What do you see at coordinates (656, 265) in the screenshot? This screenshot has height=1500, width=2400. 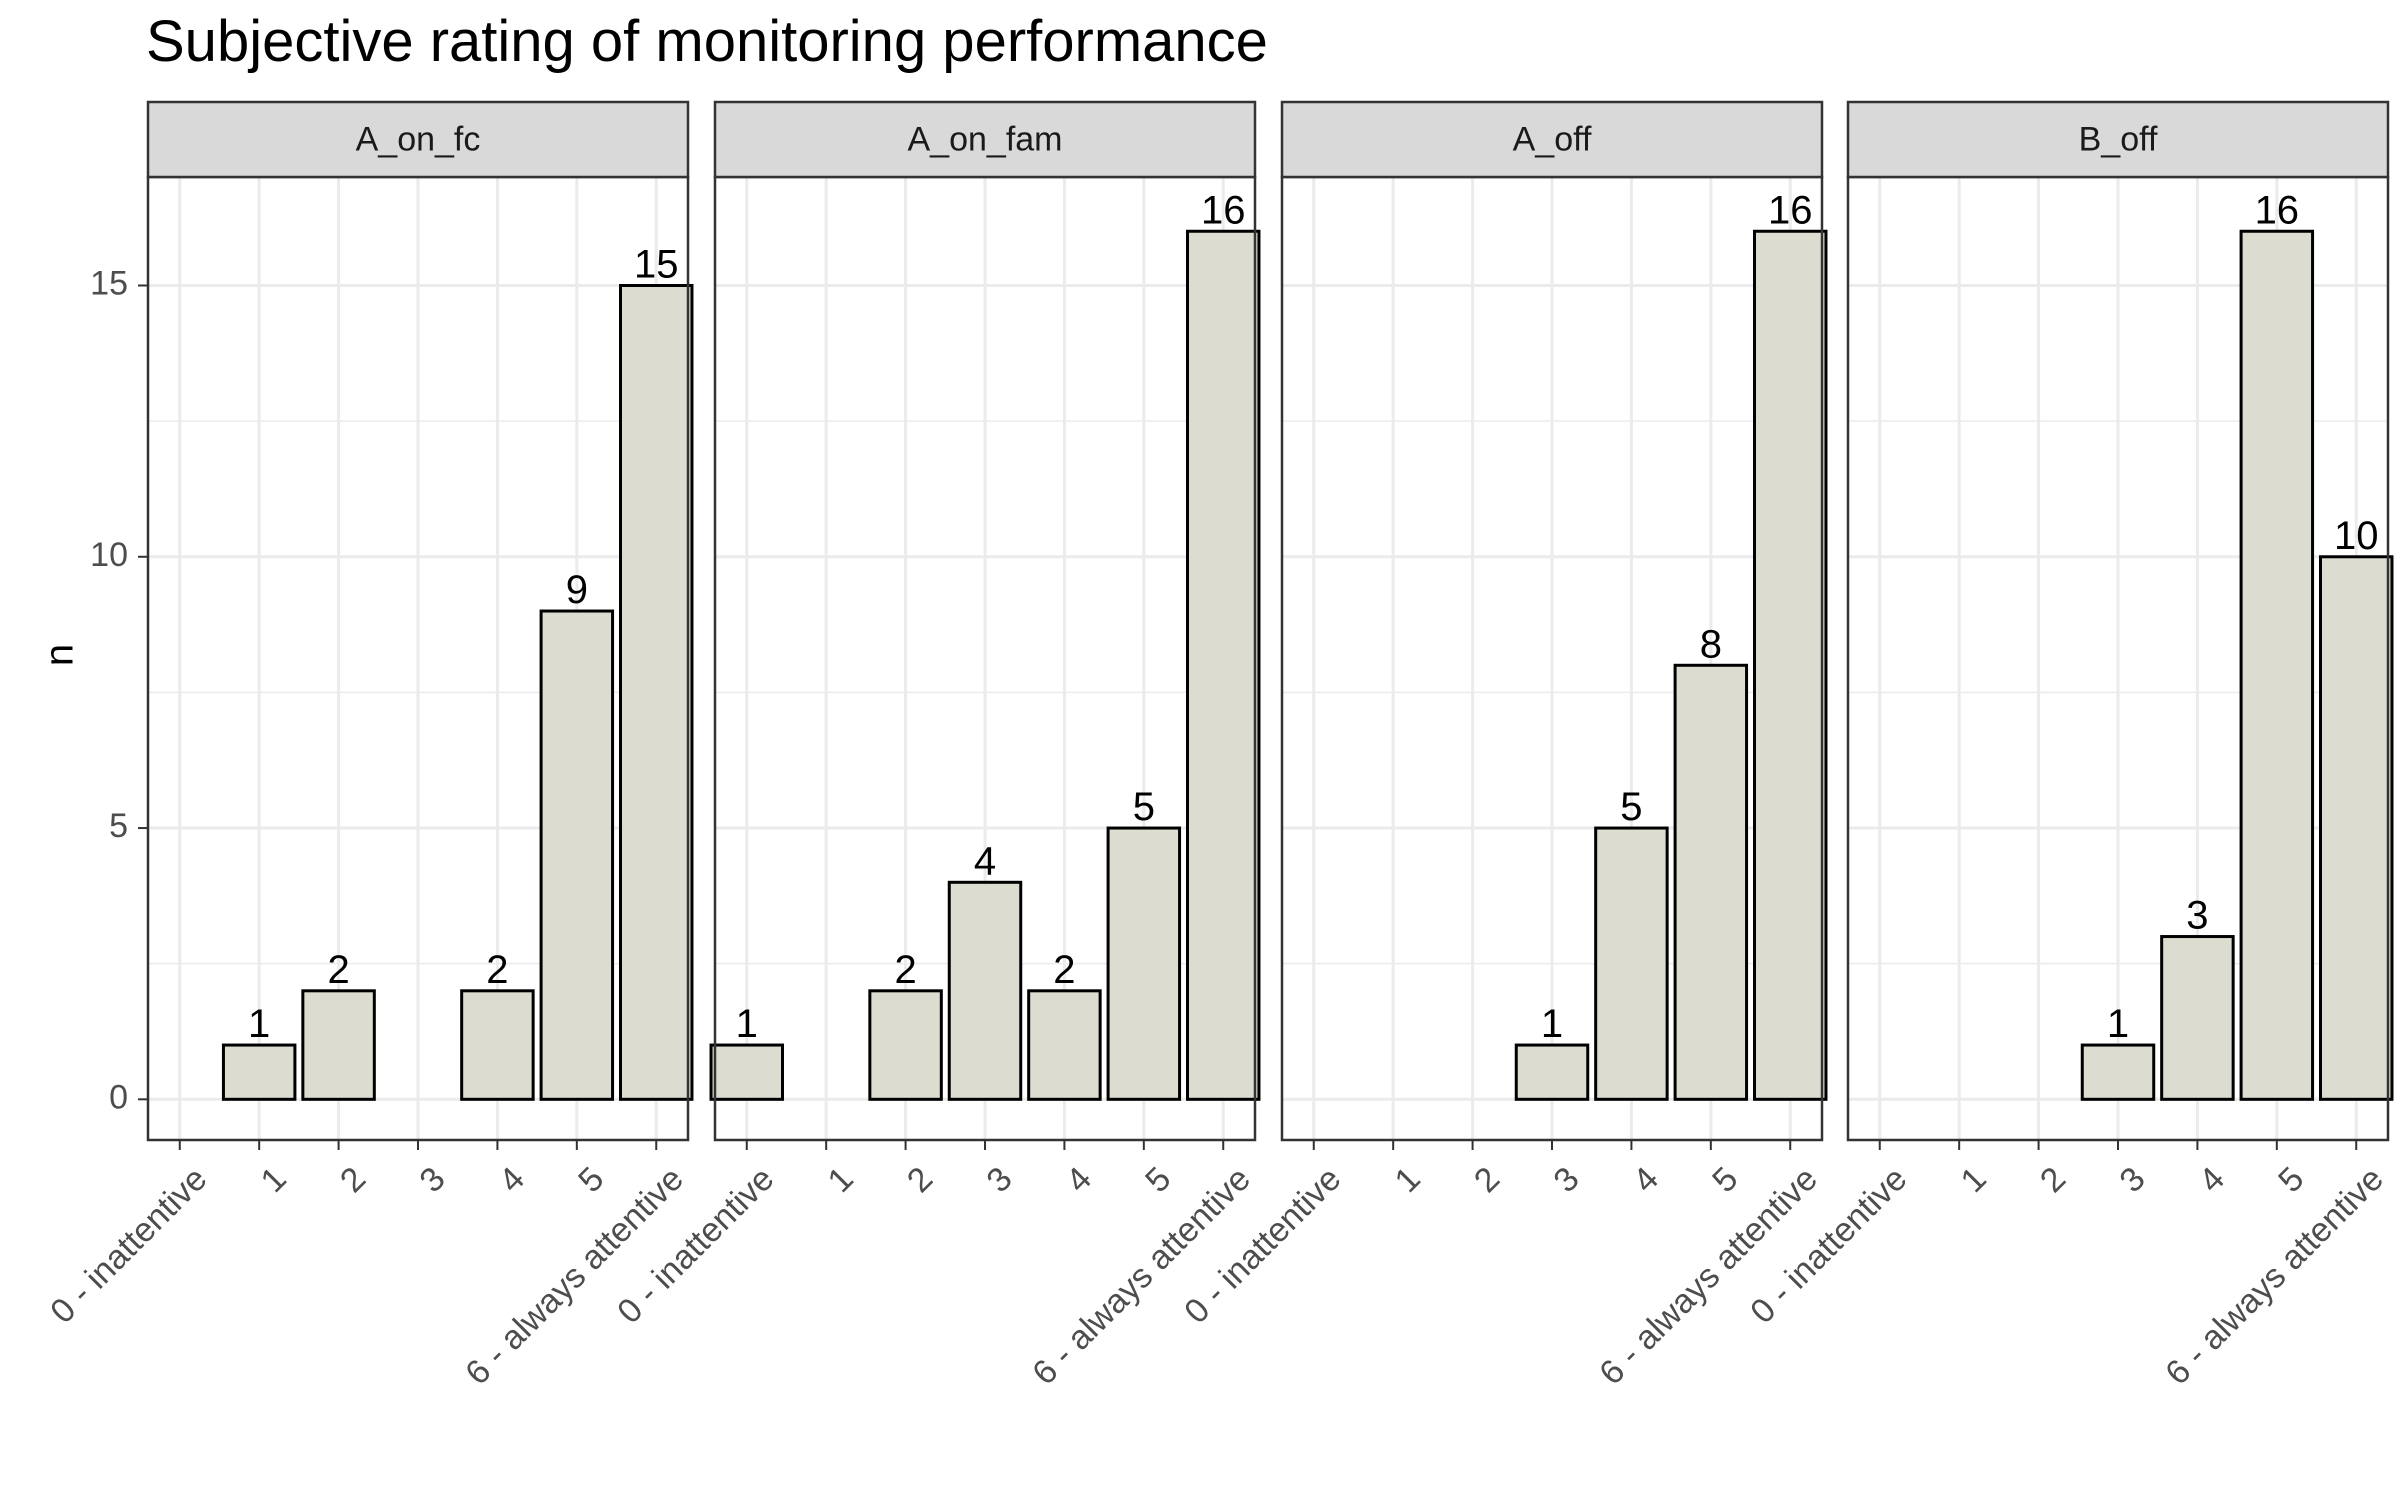 I see `bar-value-label: 15` at bounding box center [656, 265].